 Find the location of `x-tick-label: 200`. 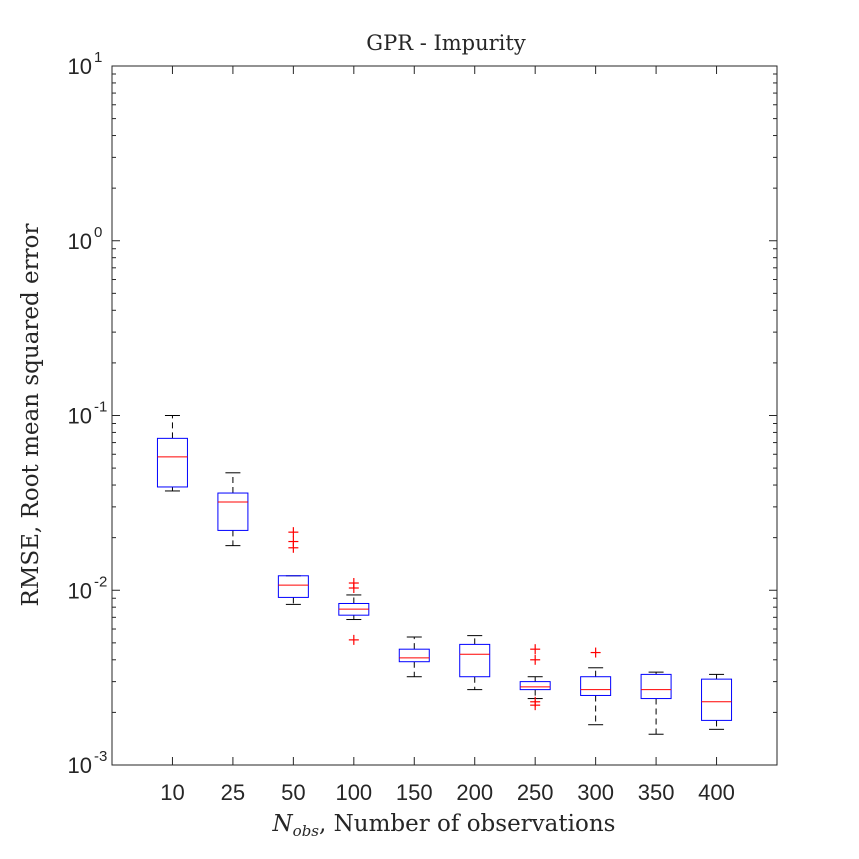

x-tick-label: 200 is located at coordinates (474, 792).